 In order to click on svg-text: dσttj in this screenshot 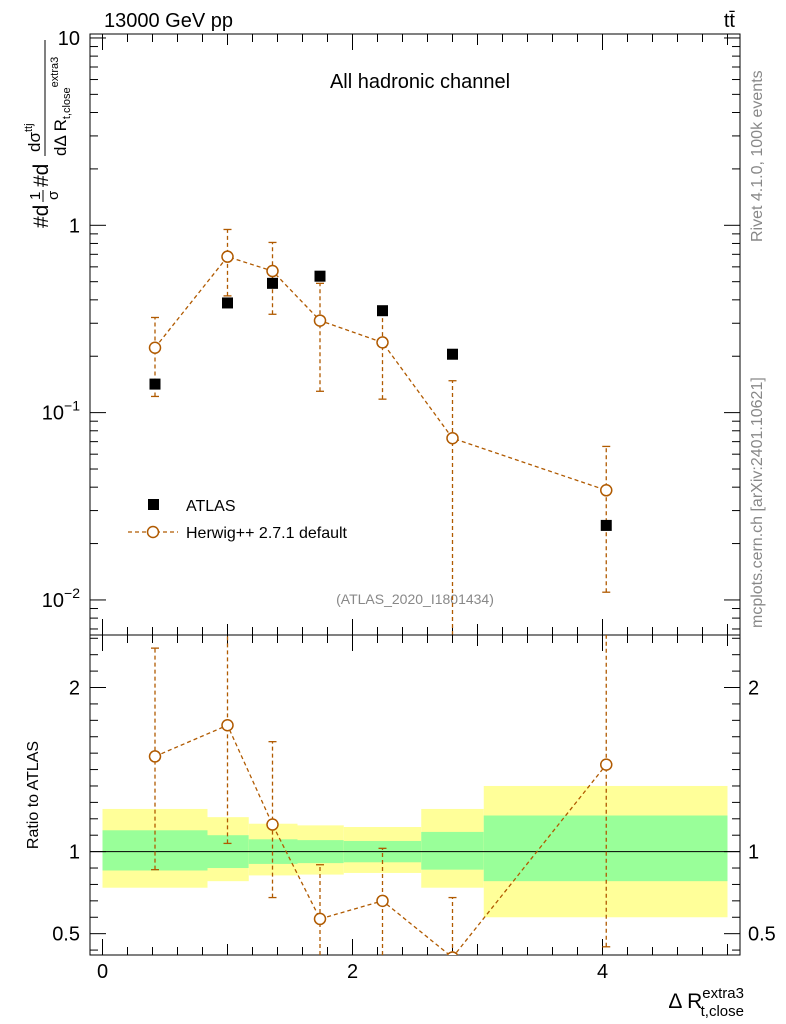, I will do `click(33, 137)`.